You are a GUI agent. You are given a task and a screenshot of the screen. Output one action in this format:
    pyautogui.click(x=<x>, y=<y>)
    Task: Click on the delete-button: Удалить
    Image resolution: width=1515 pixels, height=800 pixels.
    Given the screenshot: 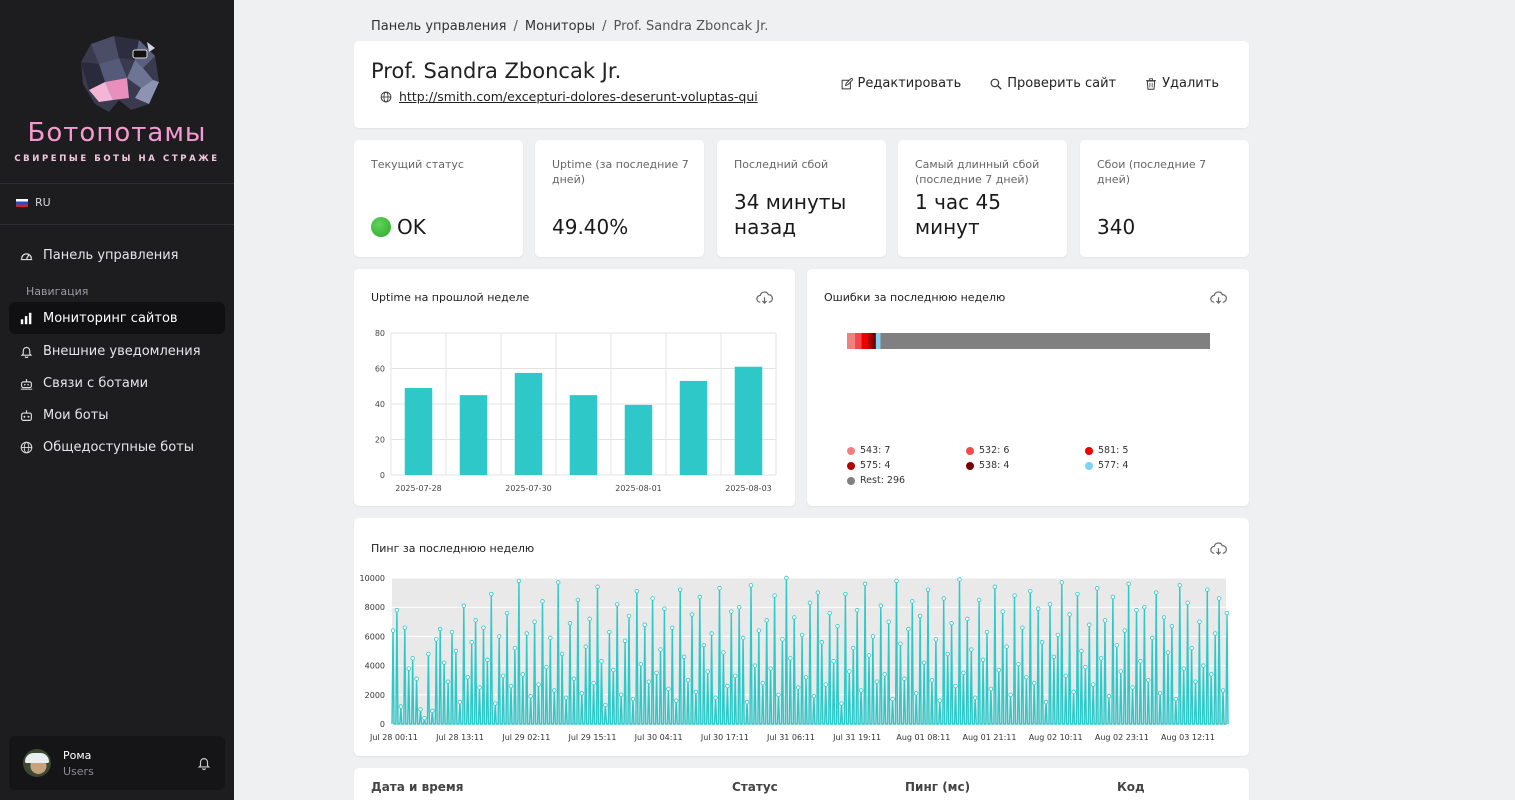 What is the action you would take?
    pyautogui.click(x=1182, y=83)
    